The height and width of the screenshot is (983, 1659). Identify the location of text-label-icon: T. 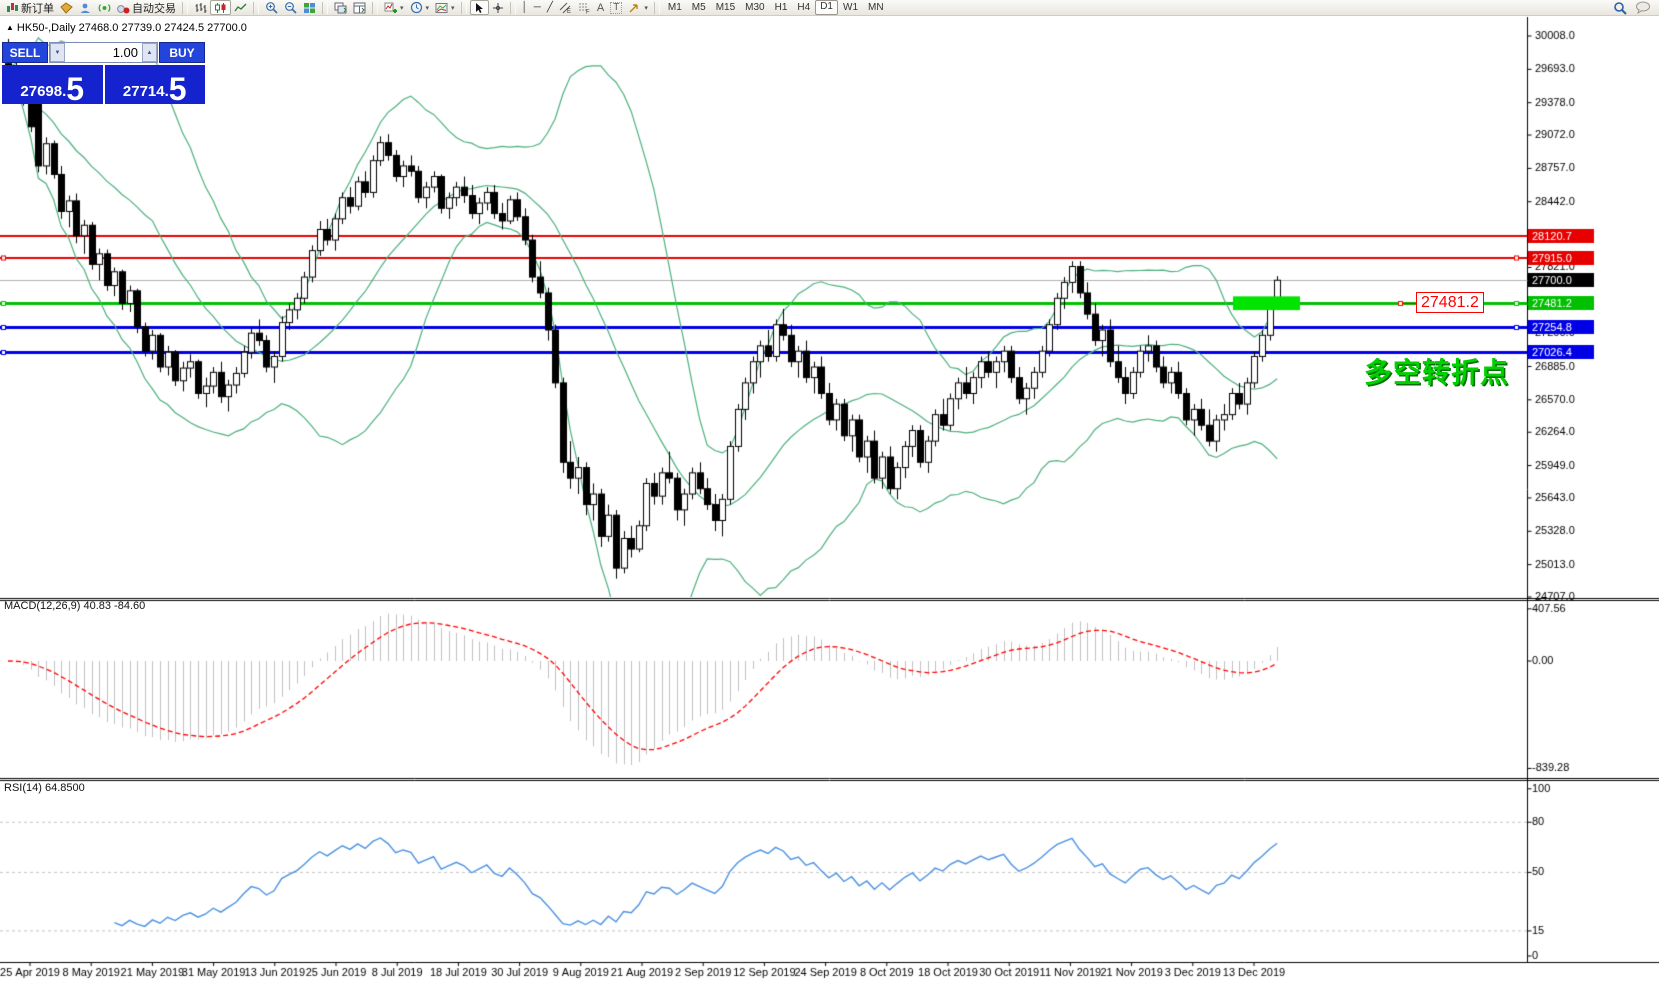
(616, 7).